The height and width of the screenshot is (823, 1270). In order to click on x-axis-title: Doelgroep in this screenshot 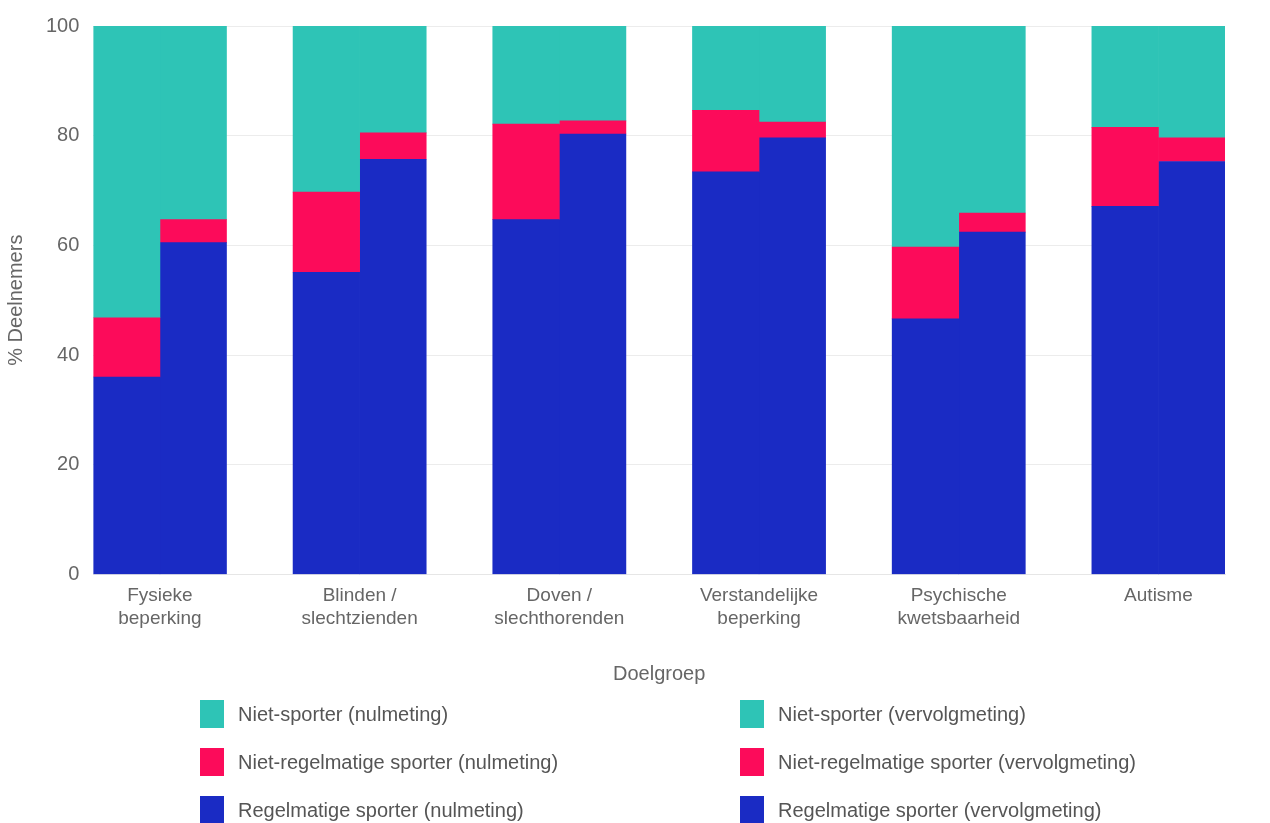, I will do `click(659, 672)`.